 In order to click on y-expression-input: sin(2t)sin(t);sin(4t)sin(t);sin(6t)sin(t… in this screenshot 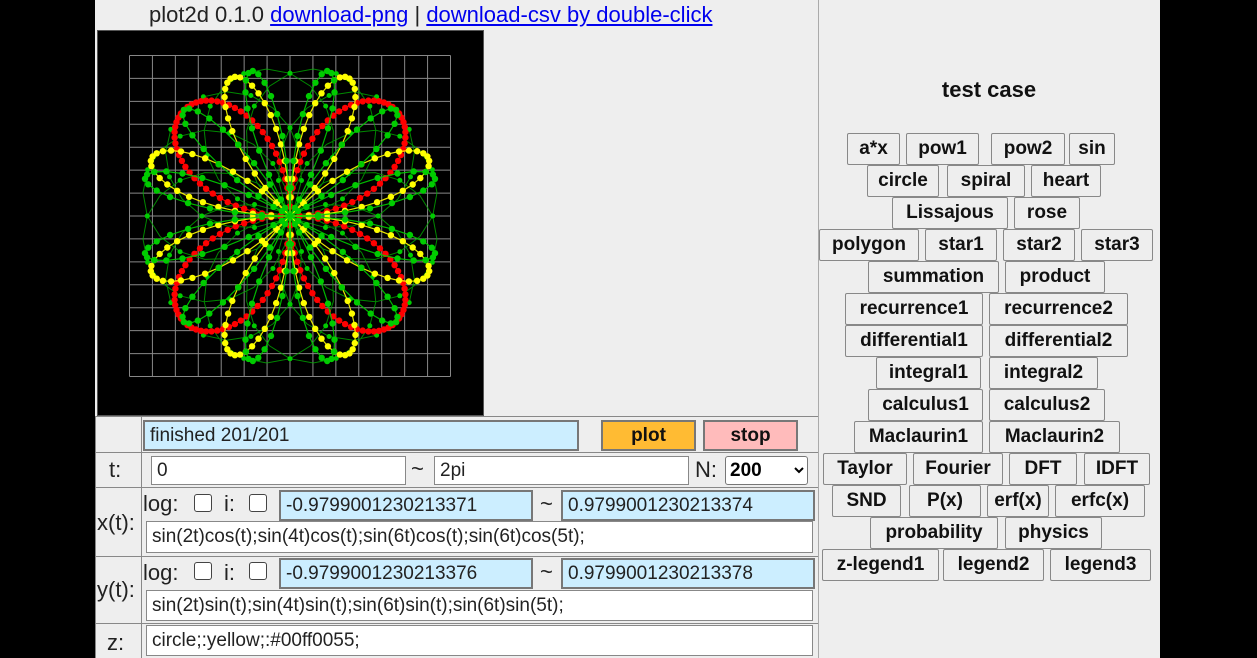, I will do `click(479, 605)`.